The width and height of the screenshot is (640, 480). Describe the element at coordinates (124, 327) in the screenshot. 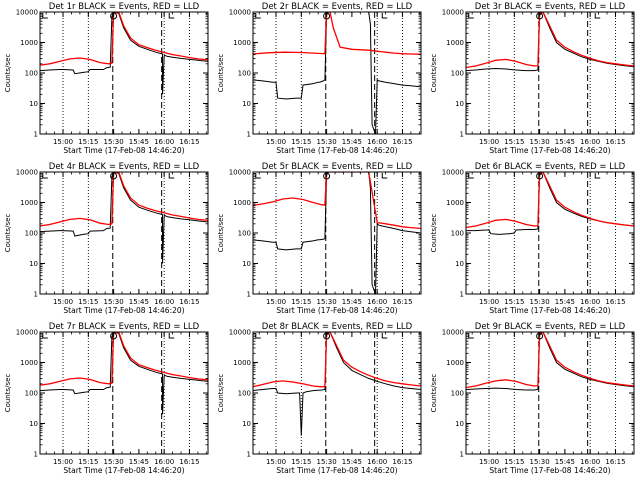

I see `panel-title: Det 7r BLACK = Events, RED = LLD` at that location.